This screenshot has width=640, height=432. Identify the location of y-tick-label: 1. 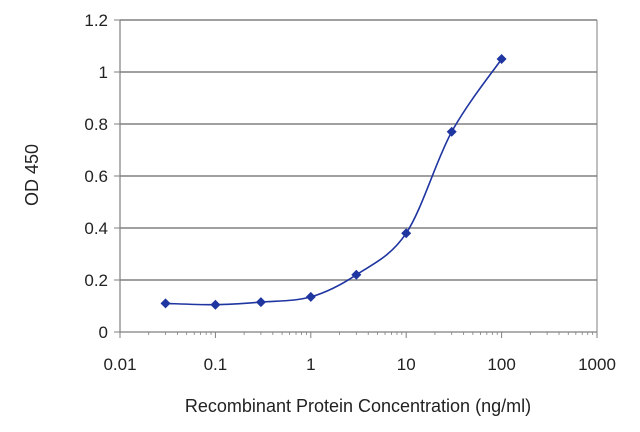
(103, 72).